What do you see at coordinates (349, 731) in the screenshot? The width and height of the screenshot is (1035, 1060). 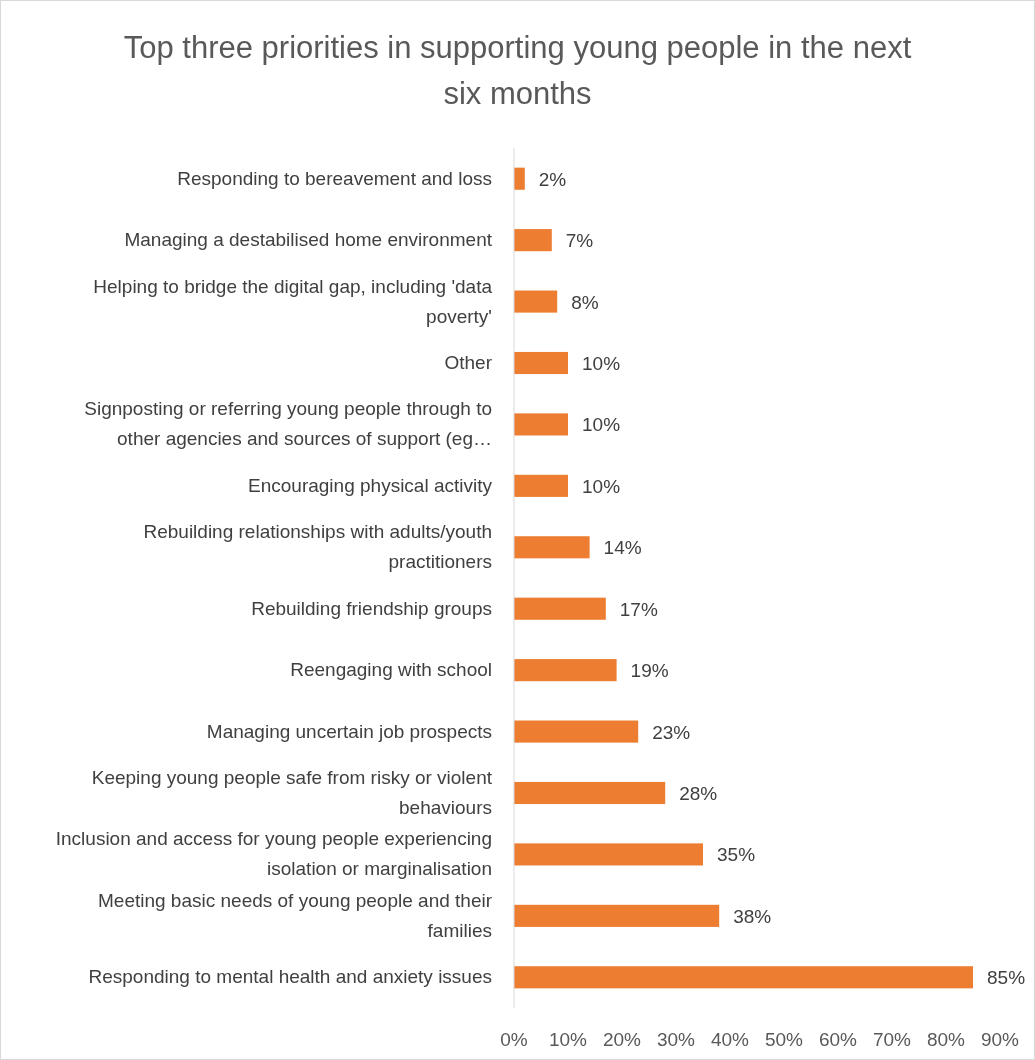 I see `y-tick-label: Managing uncertain job prospects` at bounding box center [349, 731].